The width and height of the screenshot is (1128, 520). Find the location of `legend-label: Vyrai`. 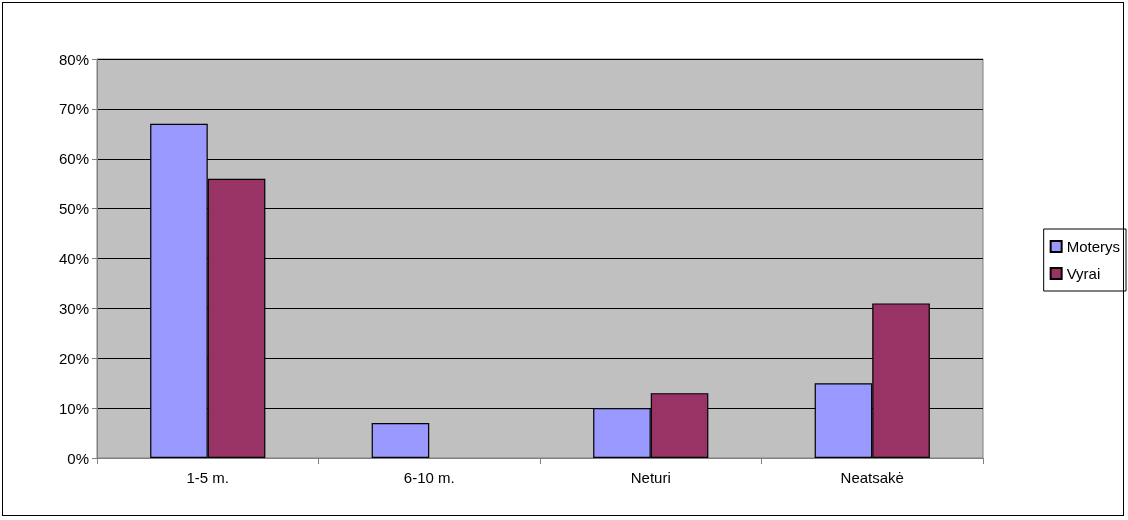

legend-label: Vyrai is located at coordinates (1083, 273).